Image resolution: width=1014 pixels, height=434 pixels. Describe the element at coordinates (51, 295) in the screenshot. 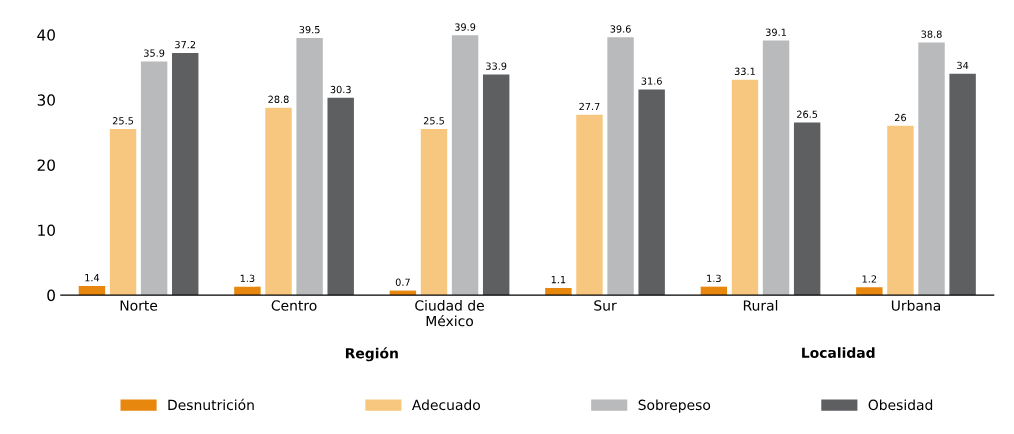

I see `y-tick-label: 0` at that location.